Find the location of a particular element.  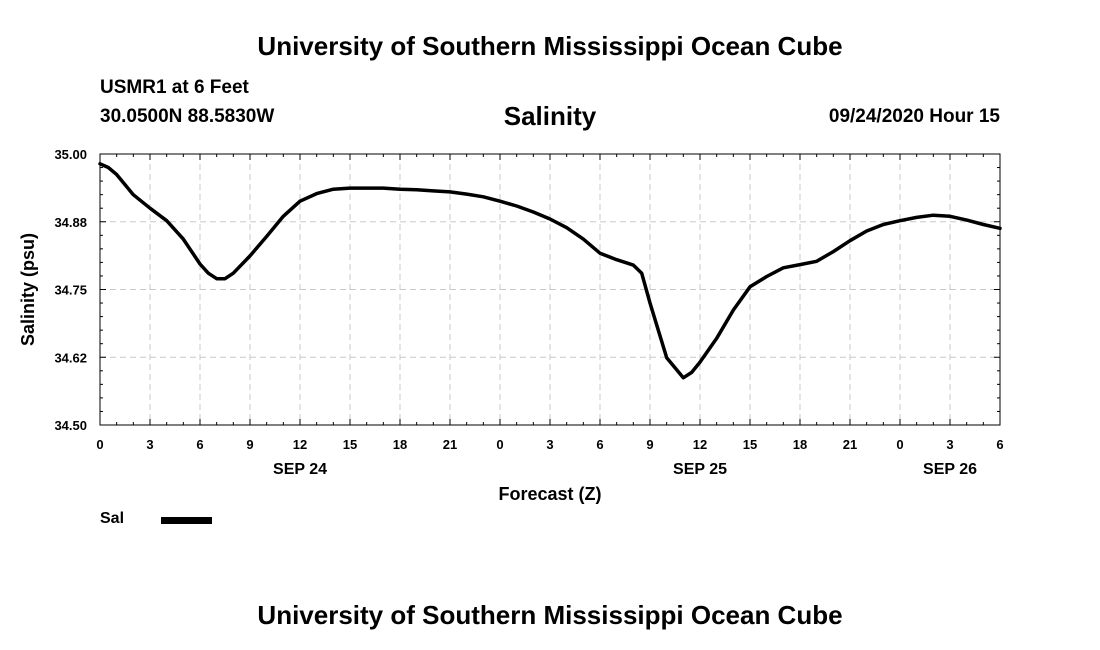

forecast-datetime: 09/24/2020 Hour 15 is located at coordinates (914, 116).